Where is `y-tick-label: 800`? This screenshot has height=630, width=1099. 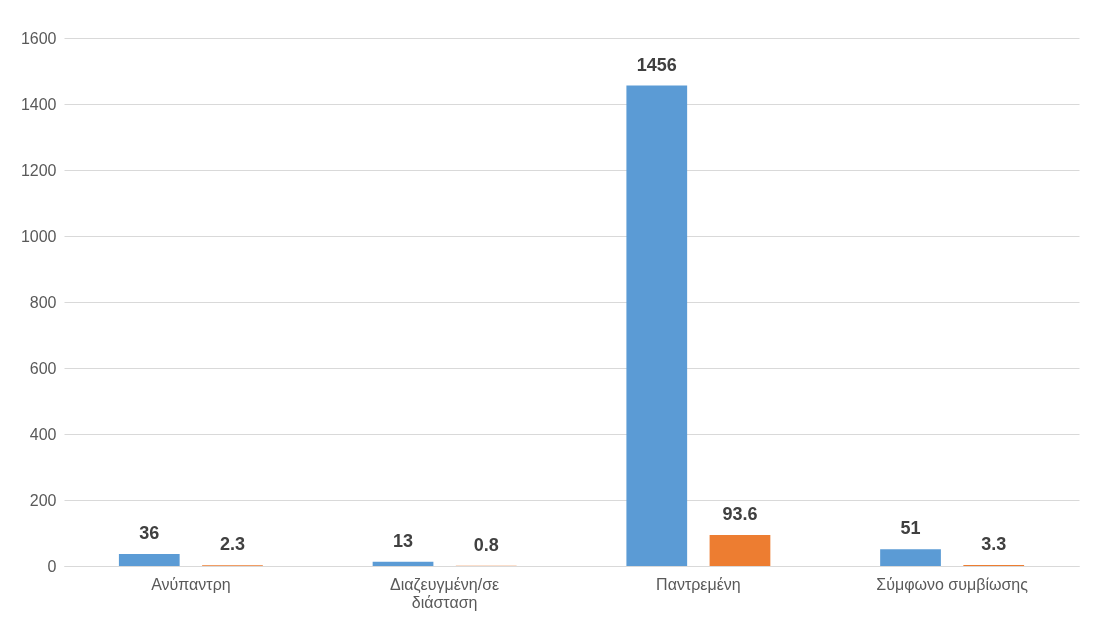
y-tick-label: 800 is located at coordinates (43, 302).